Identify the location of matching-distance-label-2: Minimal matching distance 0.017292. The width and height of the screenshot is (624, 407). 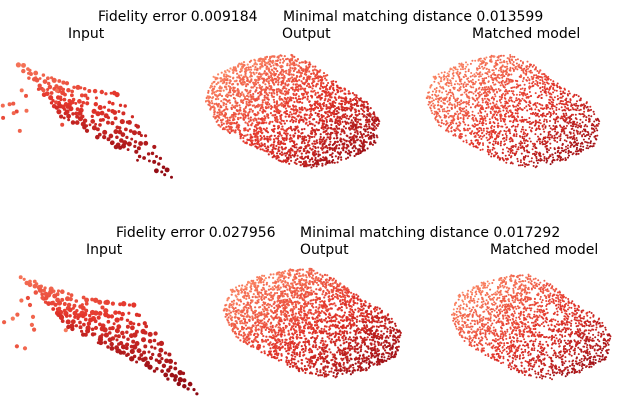
(430, 233).